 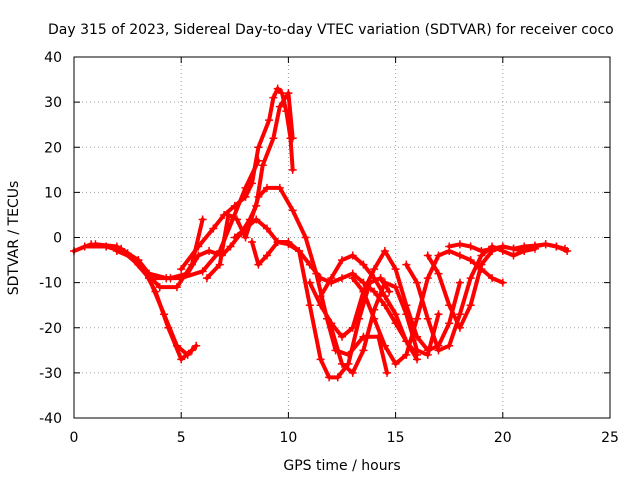 I want to click on y-tick-label: 30, so click(x=53, y=103).